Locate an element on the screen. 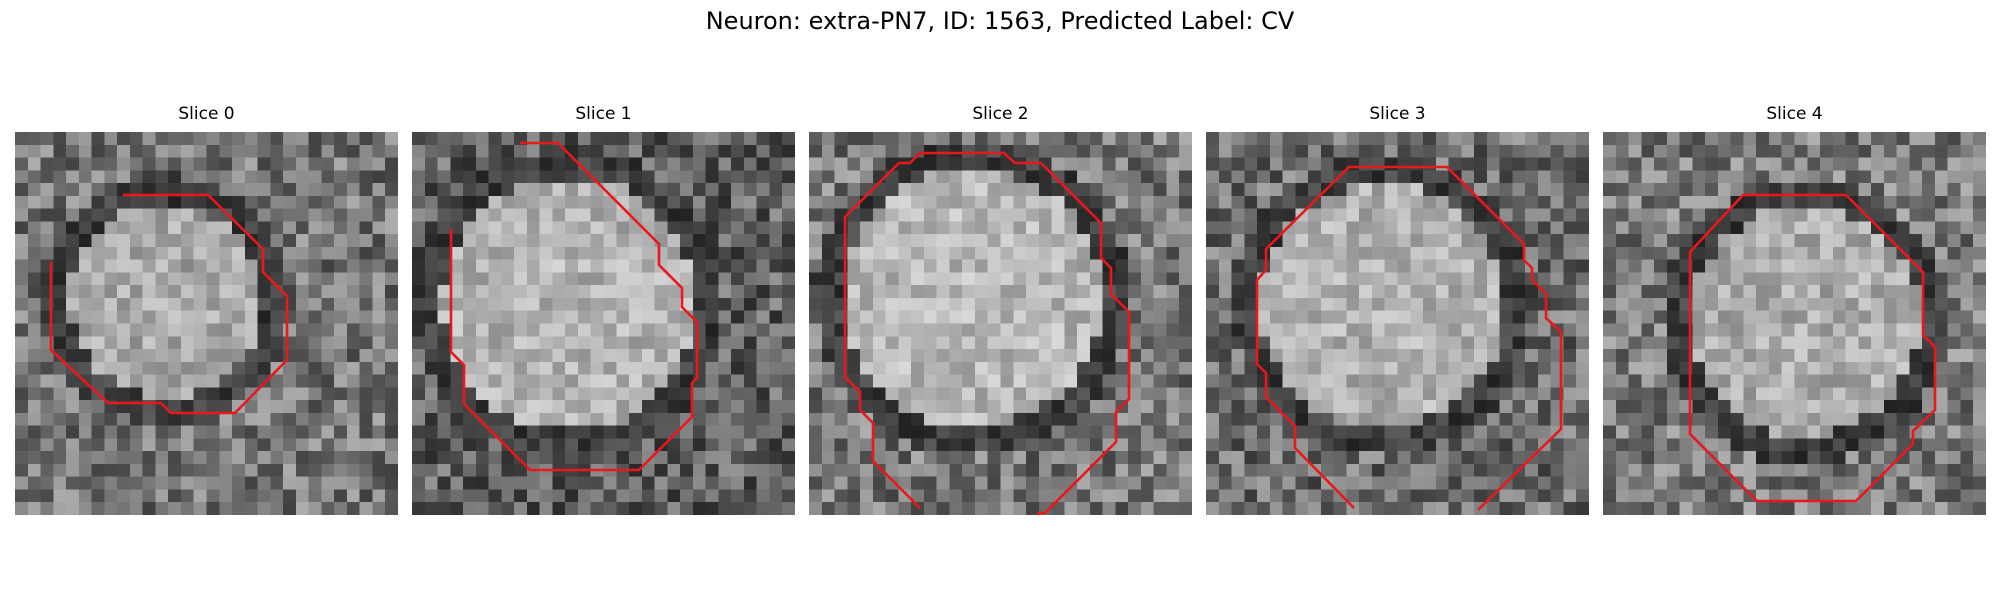  slice-panel-3: Slice 3 is located at coordinates (1397, 309).